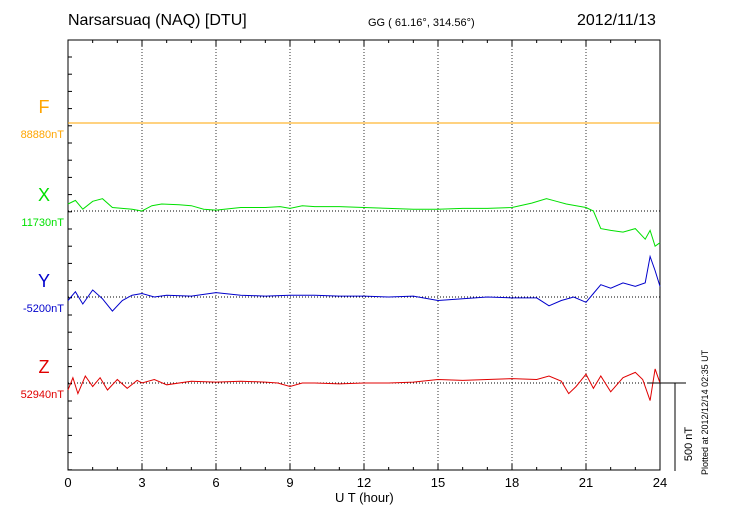 The width and height of the screenshot is (730, 520). I want to click on component-f-baseline: 88880nT, so click(43, 135).